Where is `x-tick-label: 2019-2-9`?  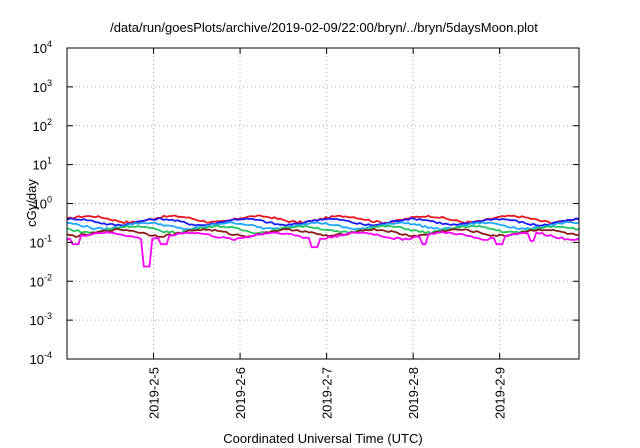
x-tick-label: 2019-2-9 is located at coordinates (500, 393).